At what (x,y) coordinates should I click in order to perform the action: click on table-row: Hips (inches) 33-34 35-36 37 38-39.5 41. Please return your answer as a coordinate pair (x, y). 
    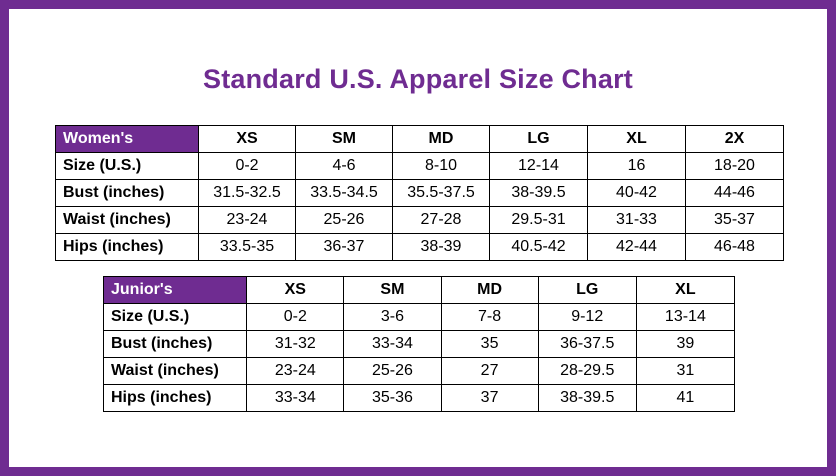
    Looking at the image, I should click on (419, 398).